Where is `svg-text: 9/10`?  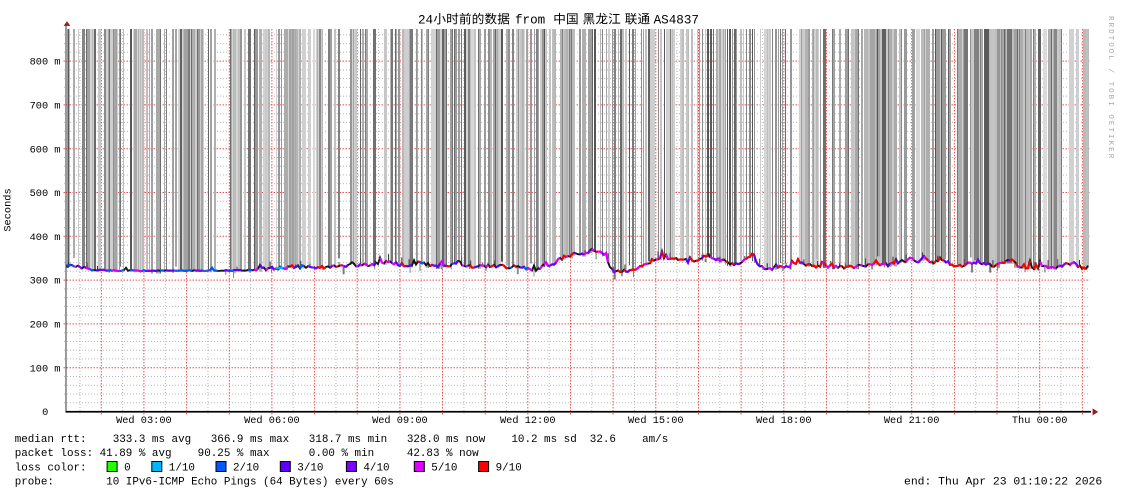 svg-text: 9/10 is located at coordinates (509, 468).